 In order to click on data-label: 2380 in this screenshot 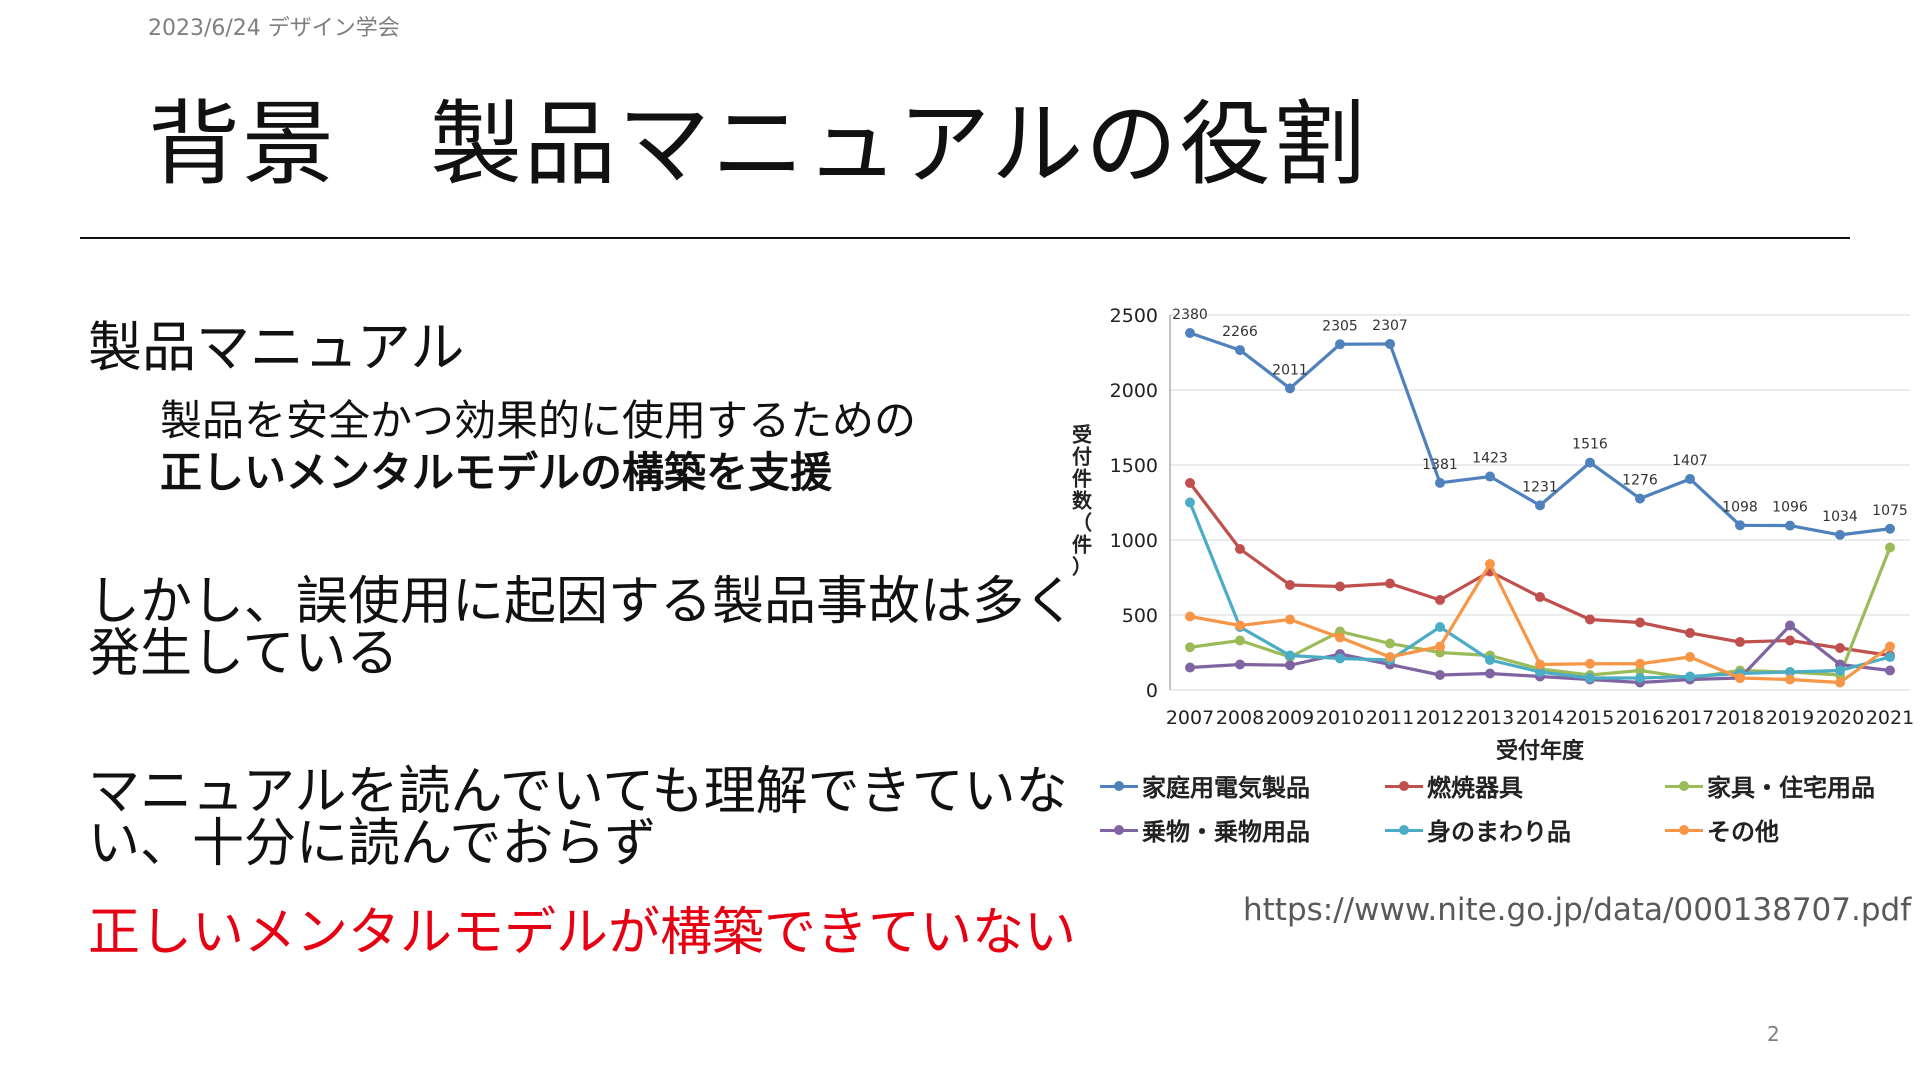, I will do `click(1190, 315)`.